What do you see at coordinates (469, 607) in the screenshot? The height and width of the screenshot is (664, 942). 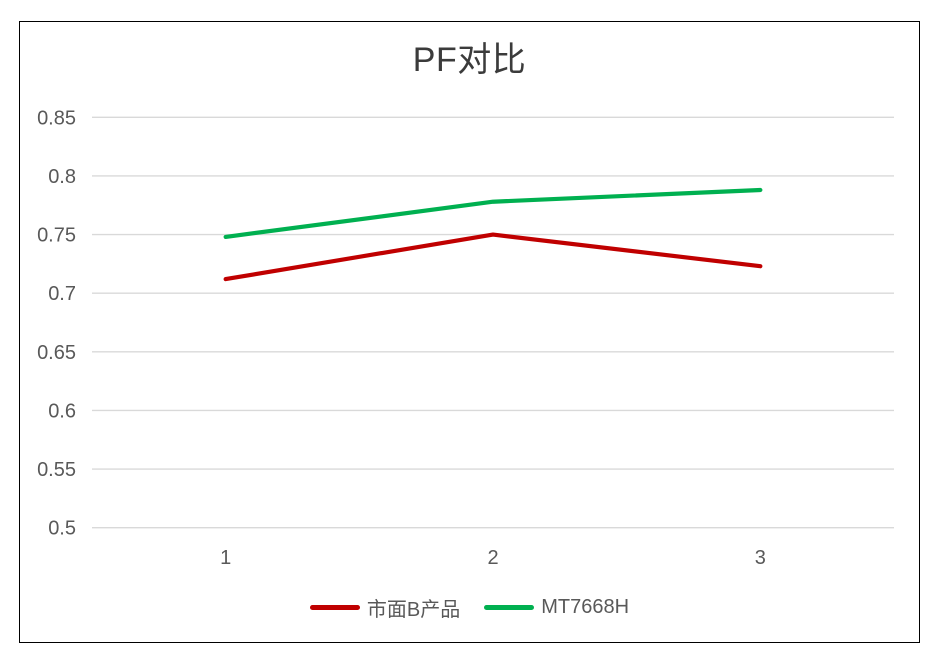 I see `legend: 市面B产品 MT7668H` at bounding box center [469, 607].